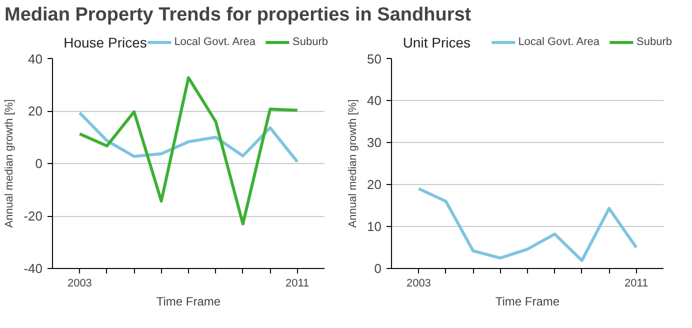 Image resolution: width=692 pixels, height=328 pixels. What do you see at coordinates (374, 226) in the screenshot?
I see `y-tick-label: 10` at bounding box center [374, 226].